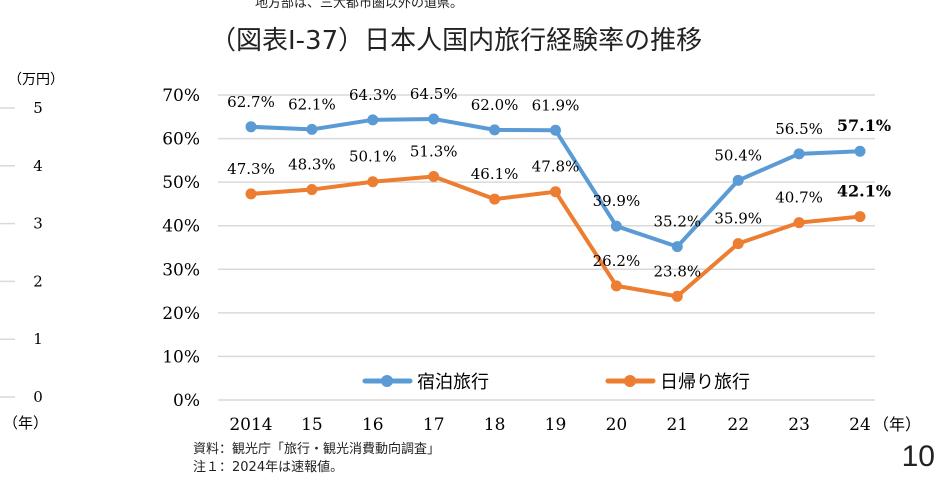 This screenshot has width=951, height=489. Describe the element at coordinates (181, 227) in the screenshot. I see `y-tick-label: 40%` at that location.